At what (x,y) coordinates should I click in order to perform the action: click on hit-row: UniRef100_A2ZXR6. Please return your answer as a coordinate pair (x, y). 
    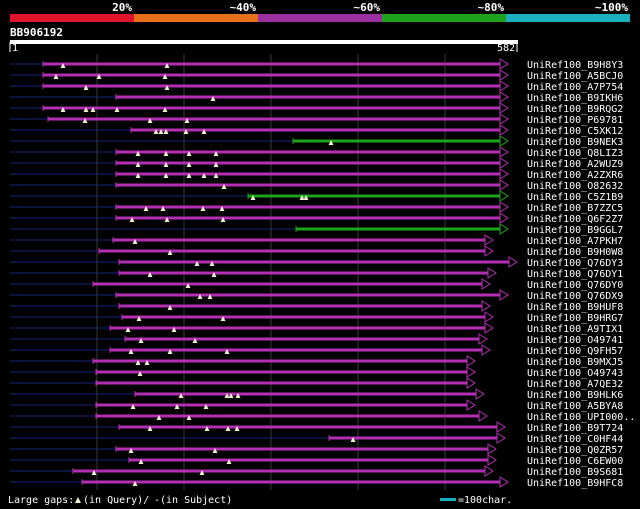
    Looking at the image, I should click on (316, 174).